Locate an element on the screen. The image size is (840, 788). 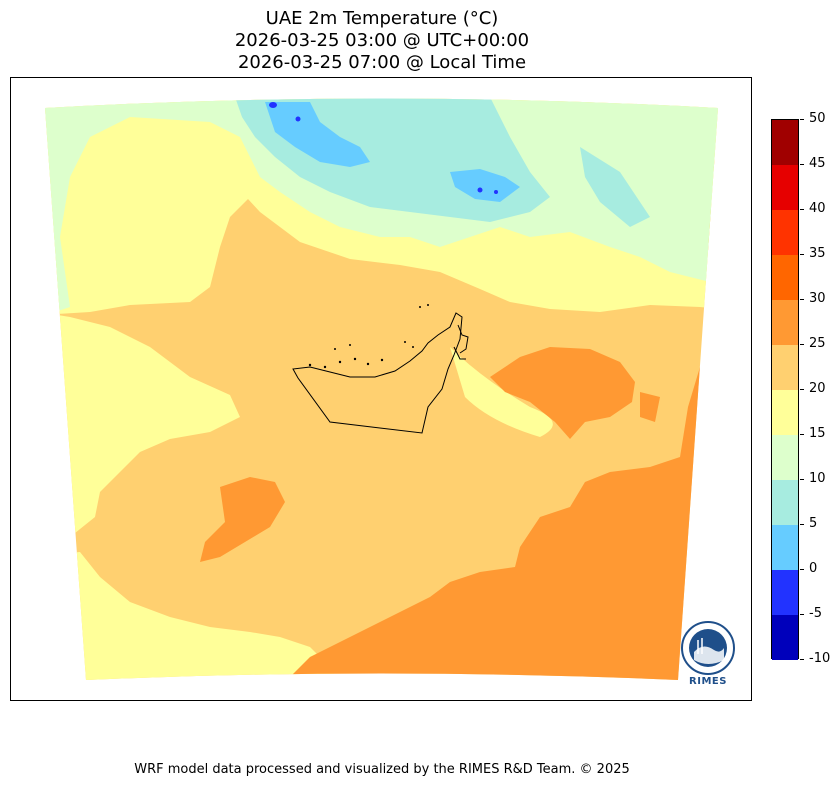
globe-icon is located at coordinates (708, 648).